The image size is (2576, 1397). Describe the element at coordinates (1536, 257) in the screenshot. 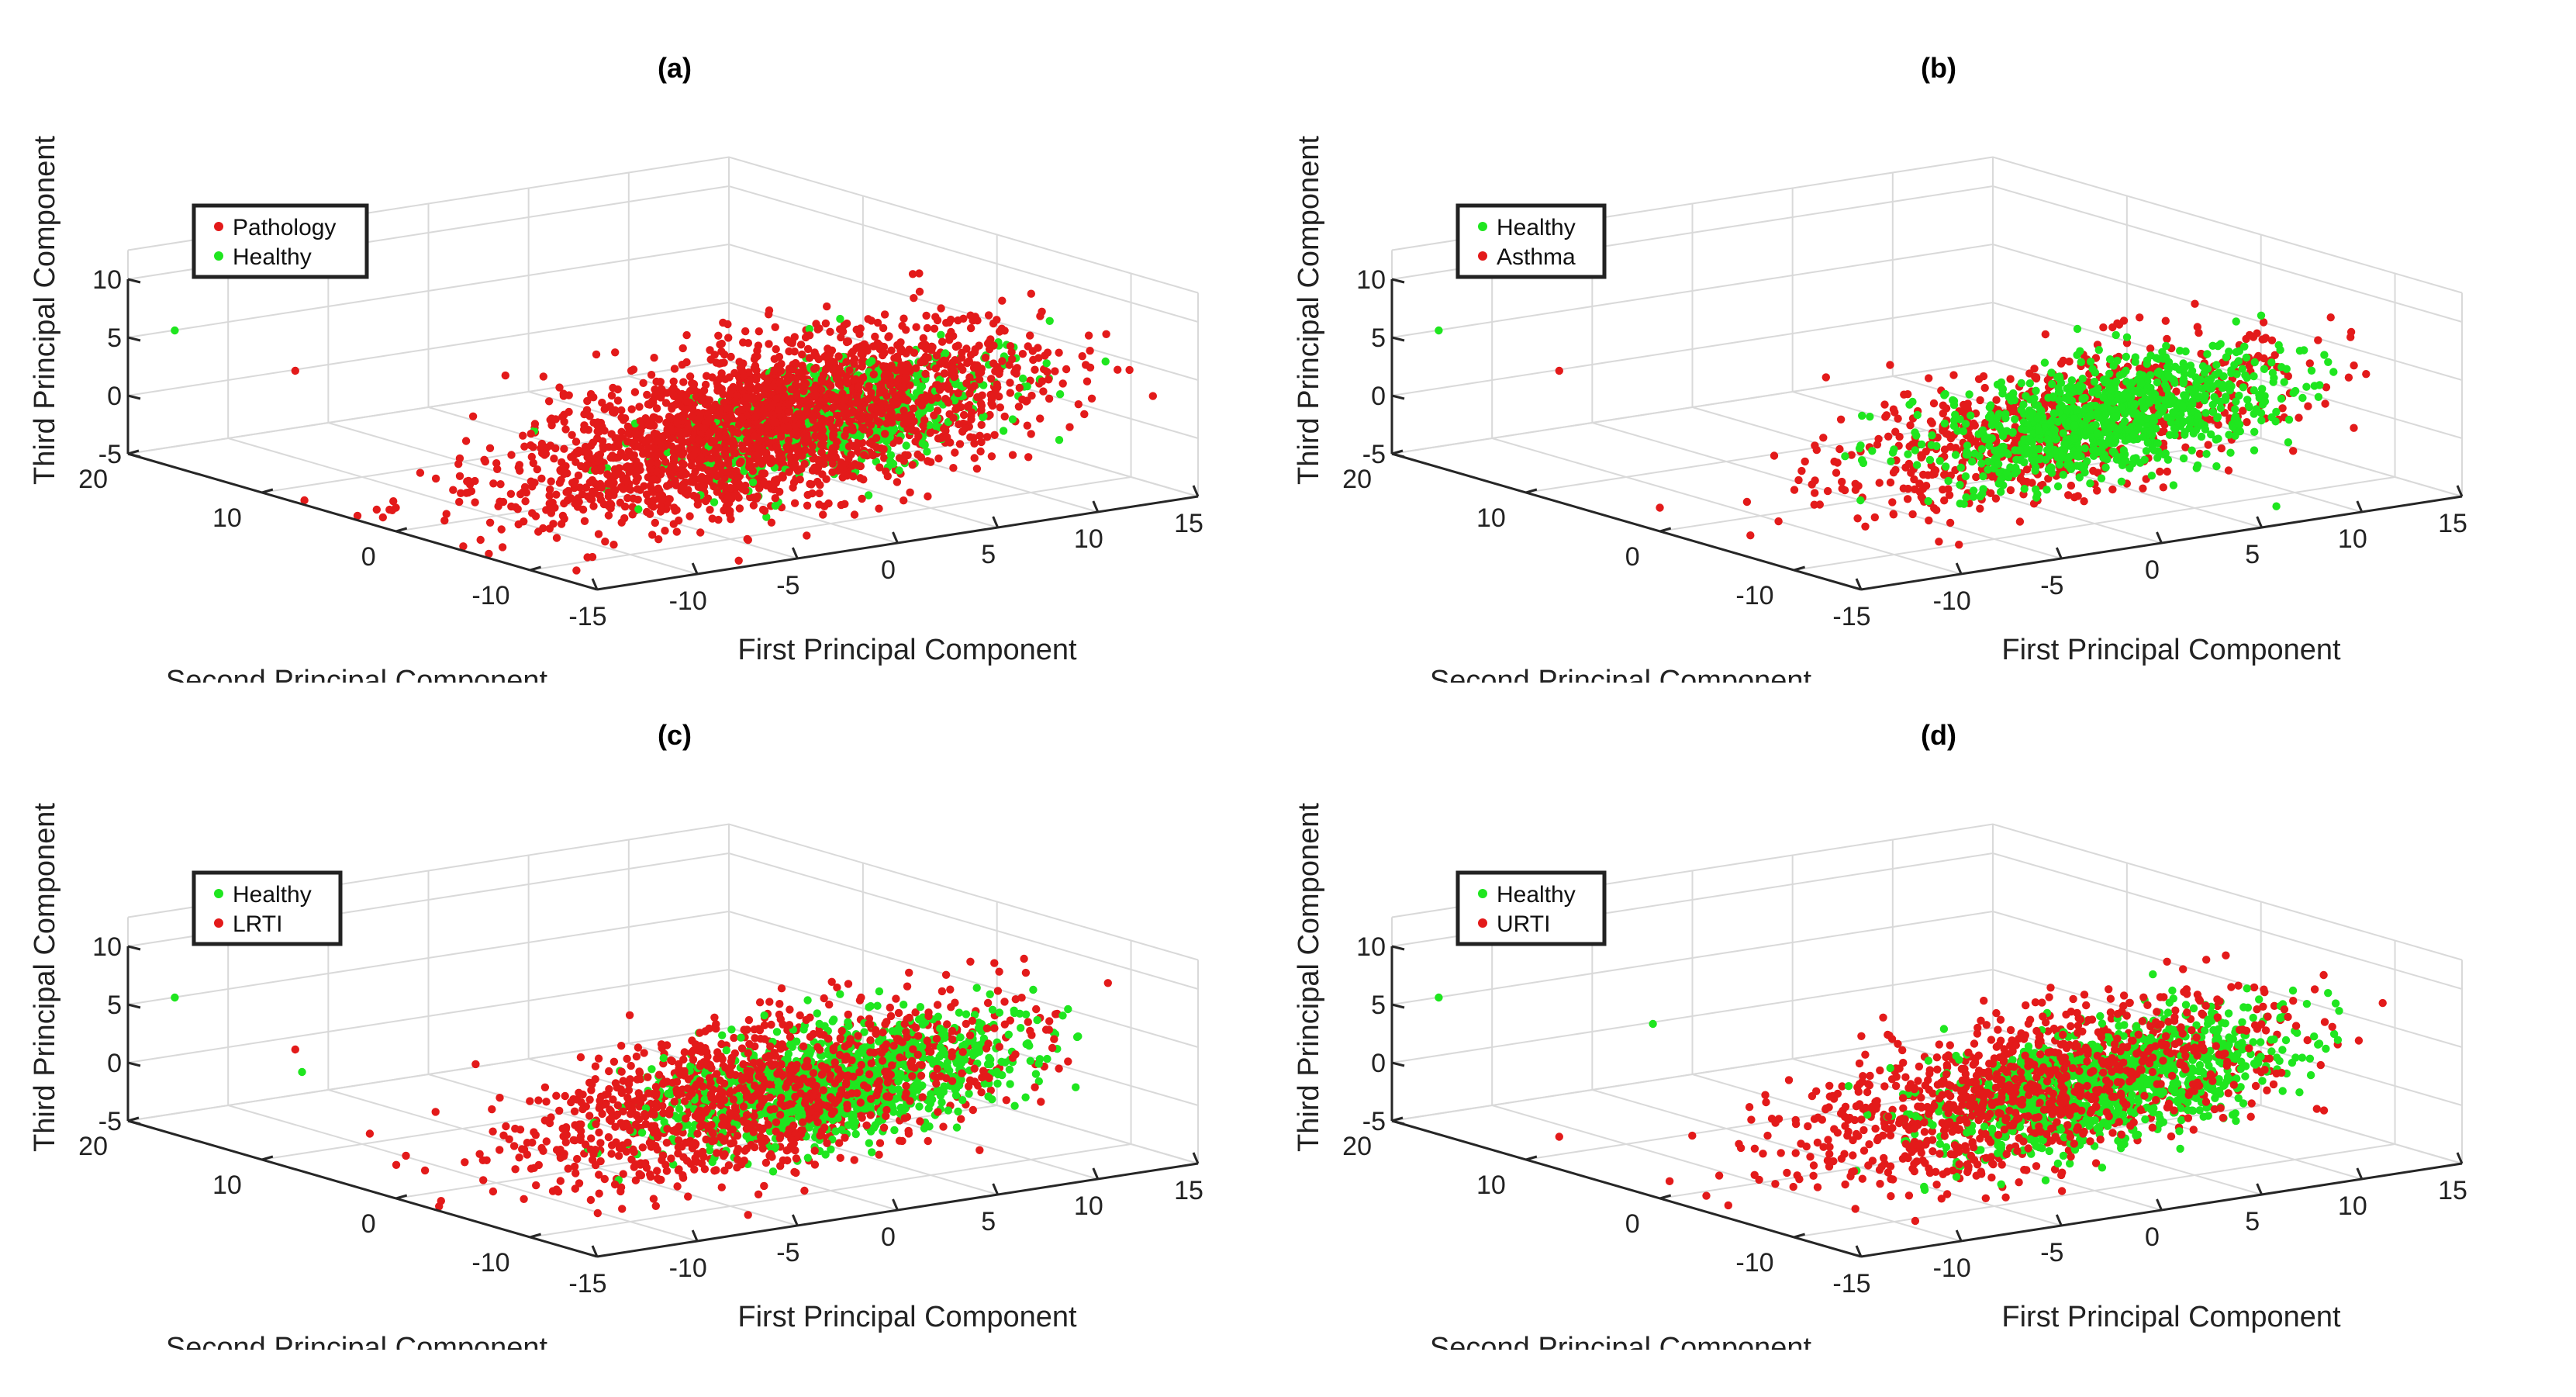

I see `legend-label: Asthma` at that location.